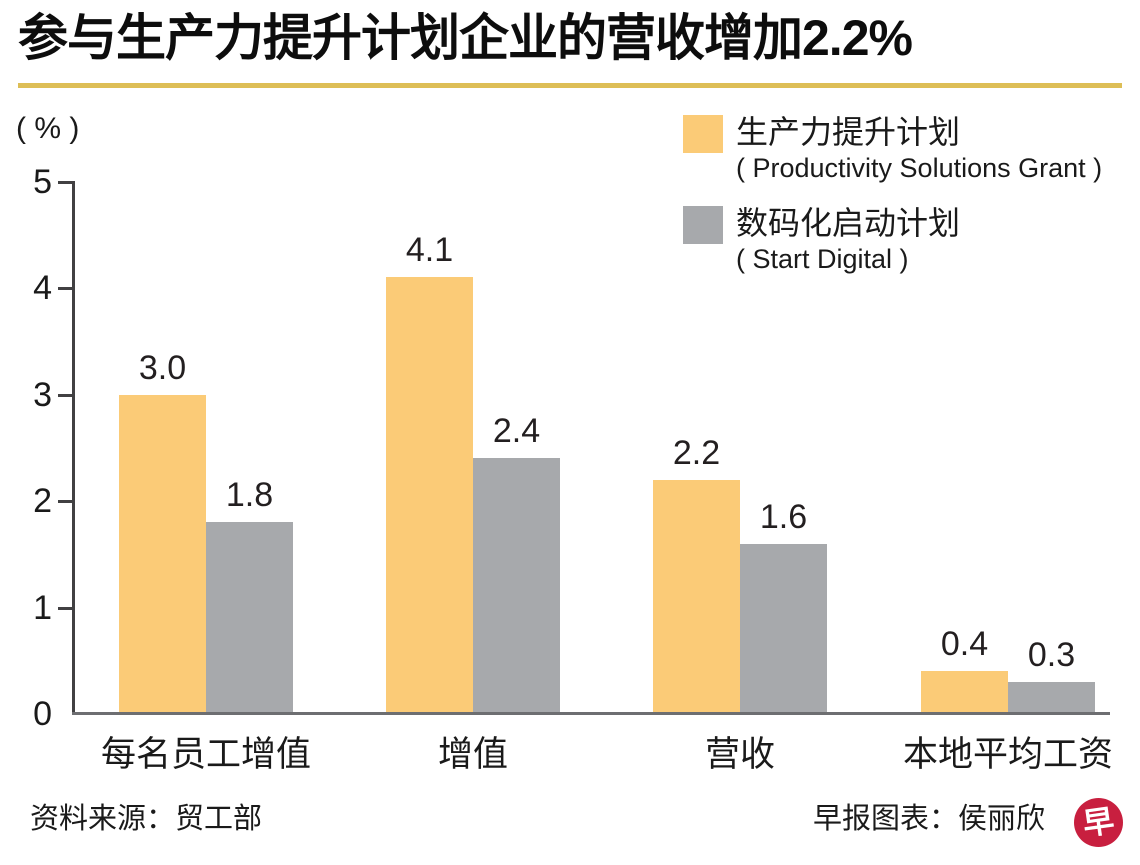 Image resolution: width=1140 pixels, height=865 pixels. What do you see at coordinates (822, 259) in the screenshot?
I see `legend-label-en: ( Start Digital )` at bounding box center [822, 259].